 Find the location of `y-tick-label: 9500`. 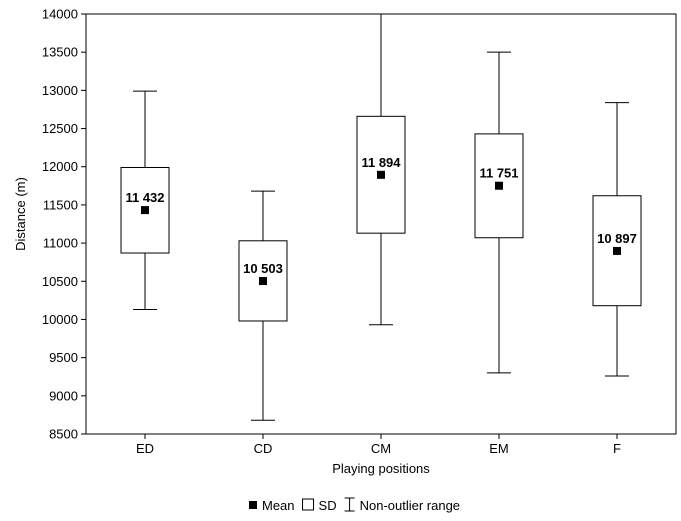

y-tick-label: 9500 is located at coordinates (63, 357).